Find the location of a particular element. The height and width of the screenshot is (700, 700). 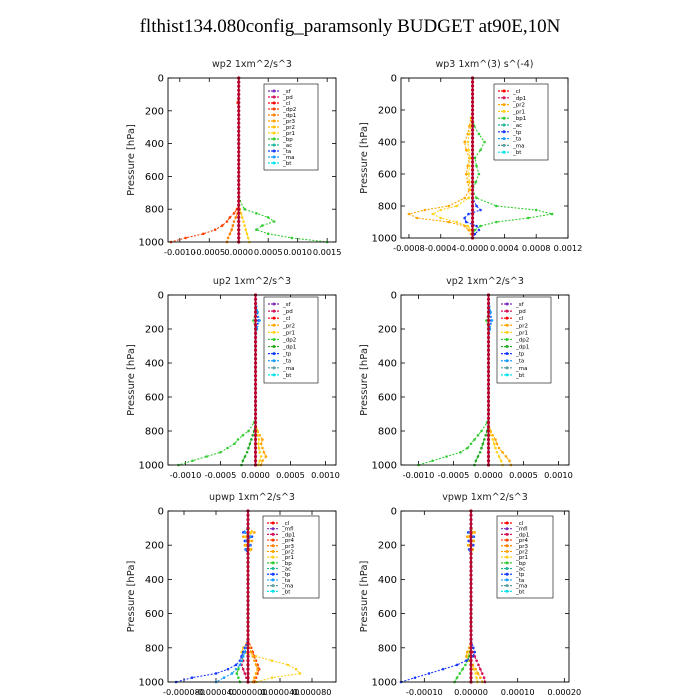

series-line-tp is located at coordinates (438, 597).